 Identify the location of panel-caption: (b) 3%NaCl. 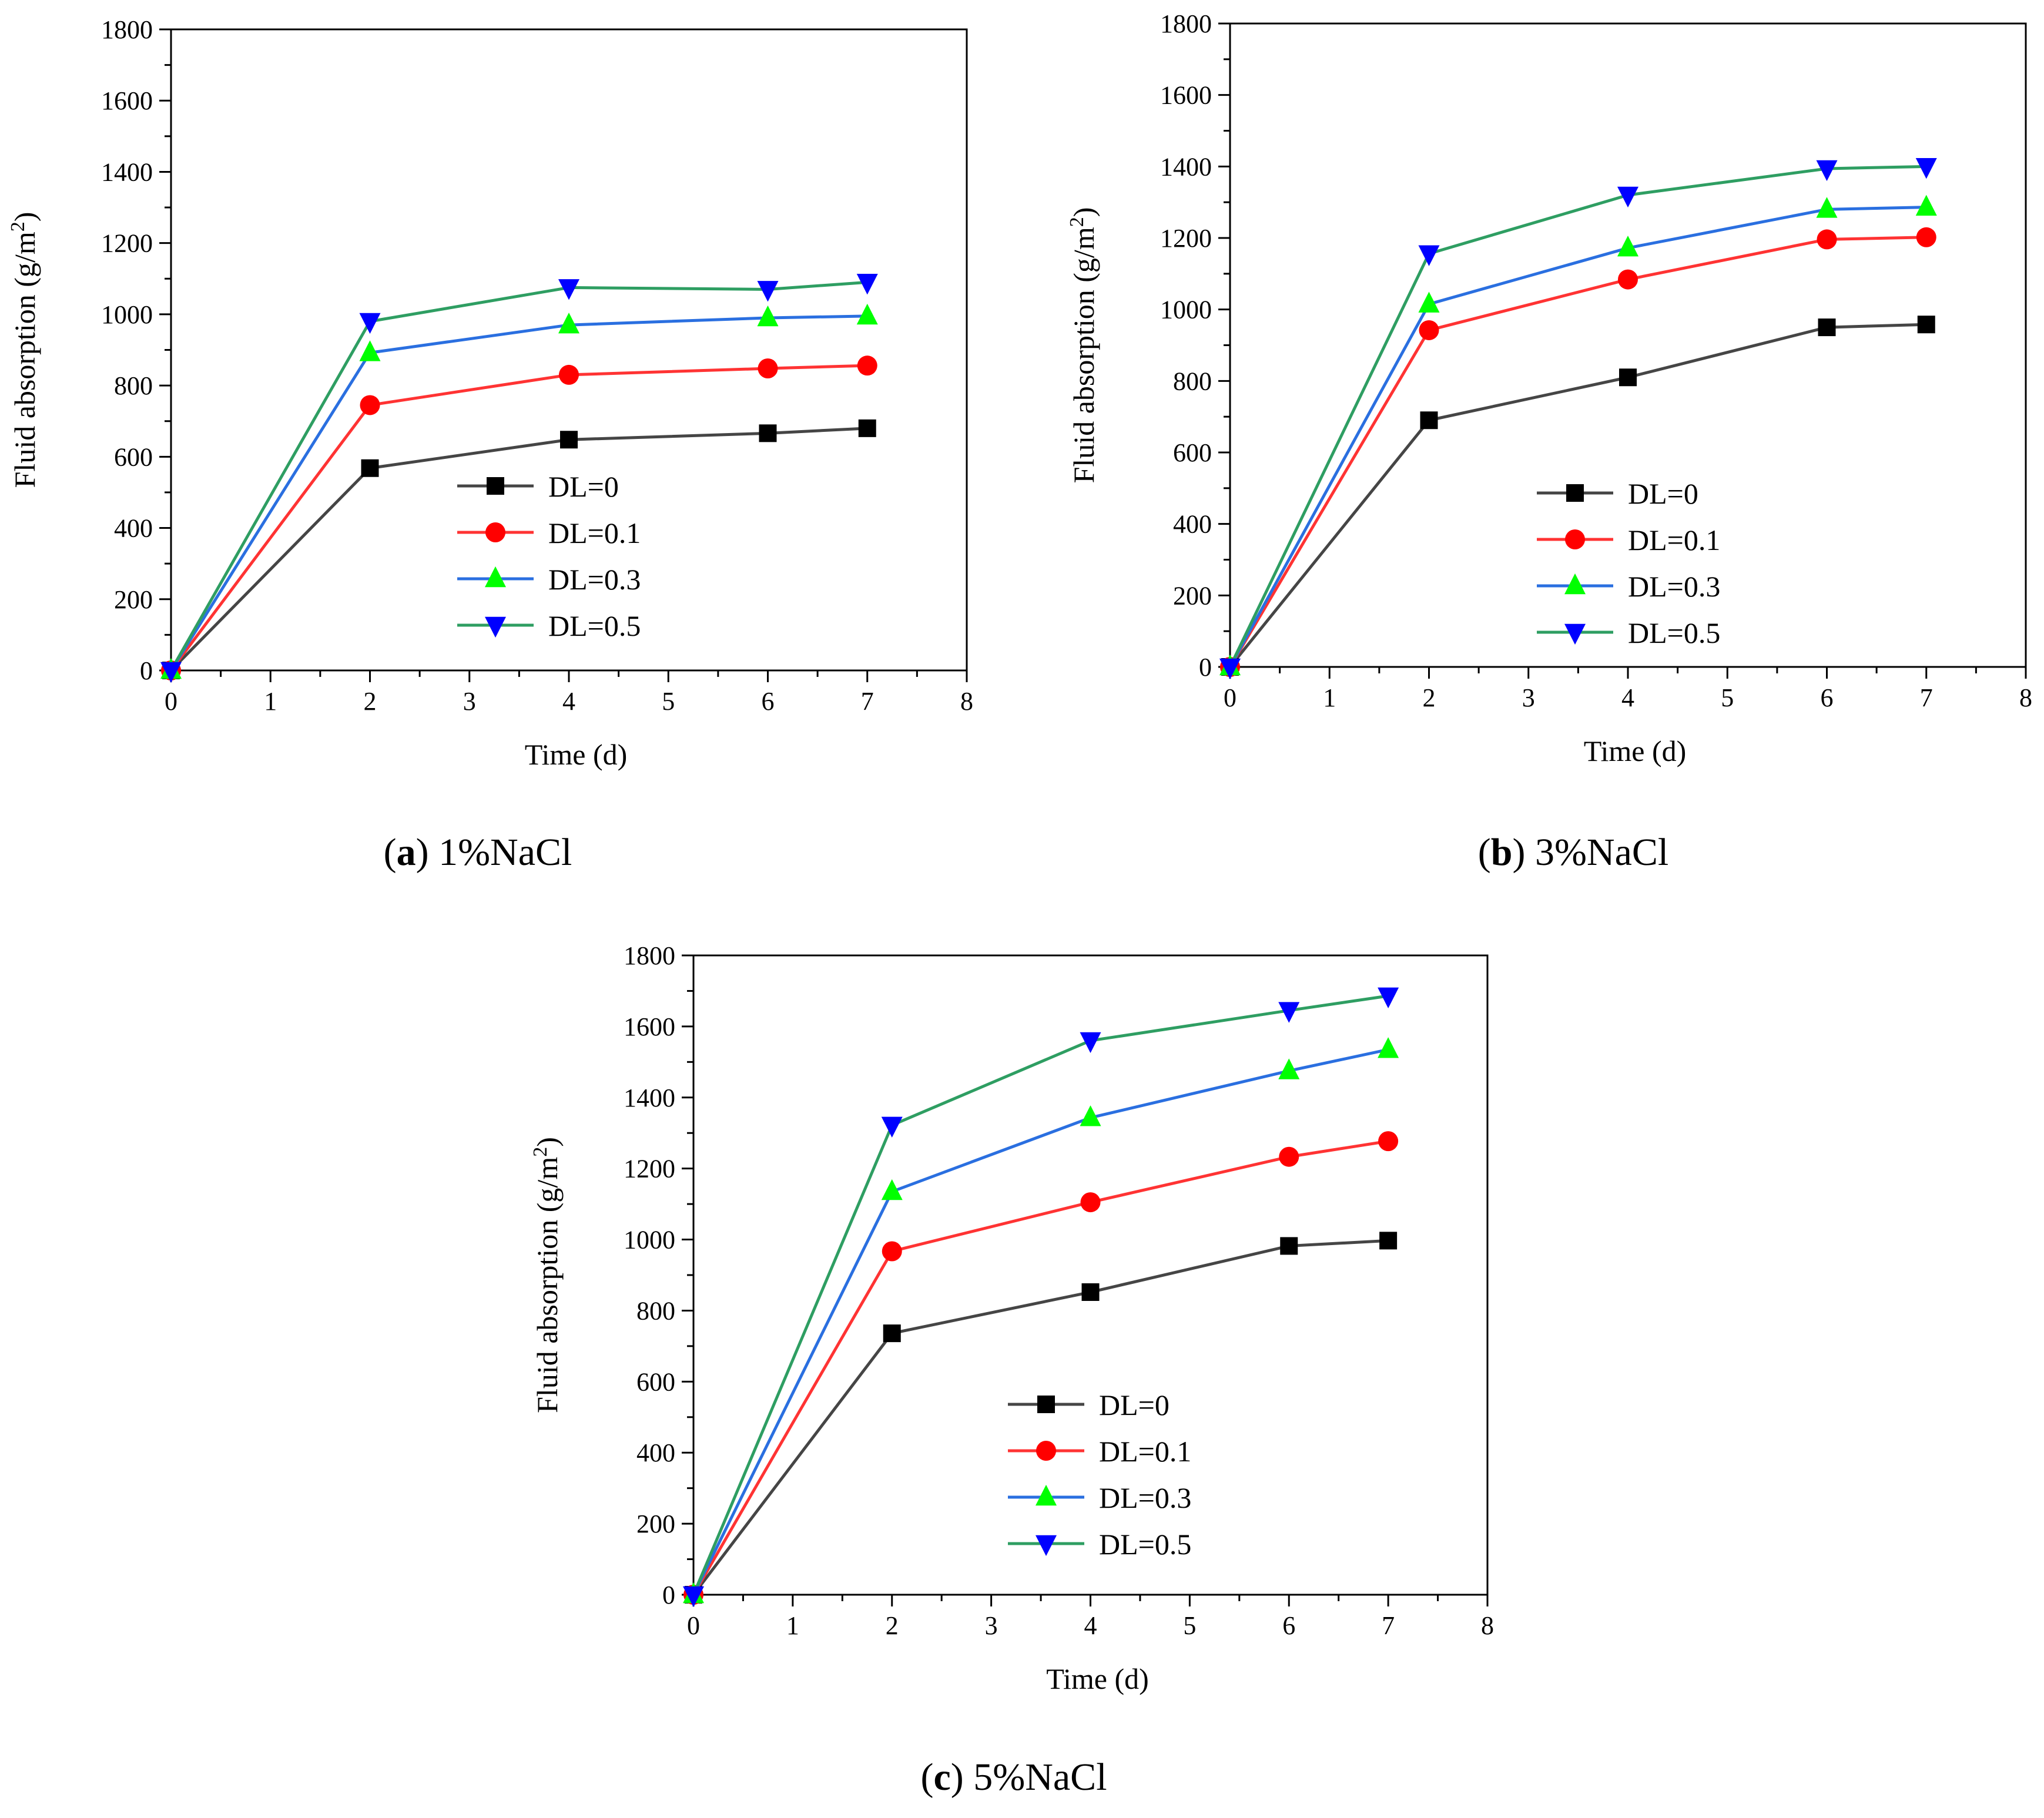
(1573, 852).